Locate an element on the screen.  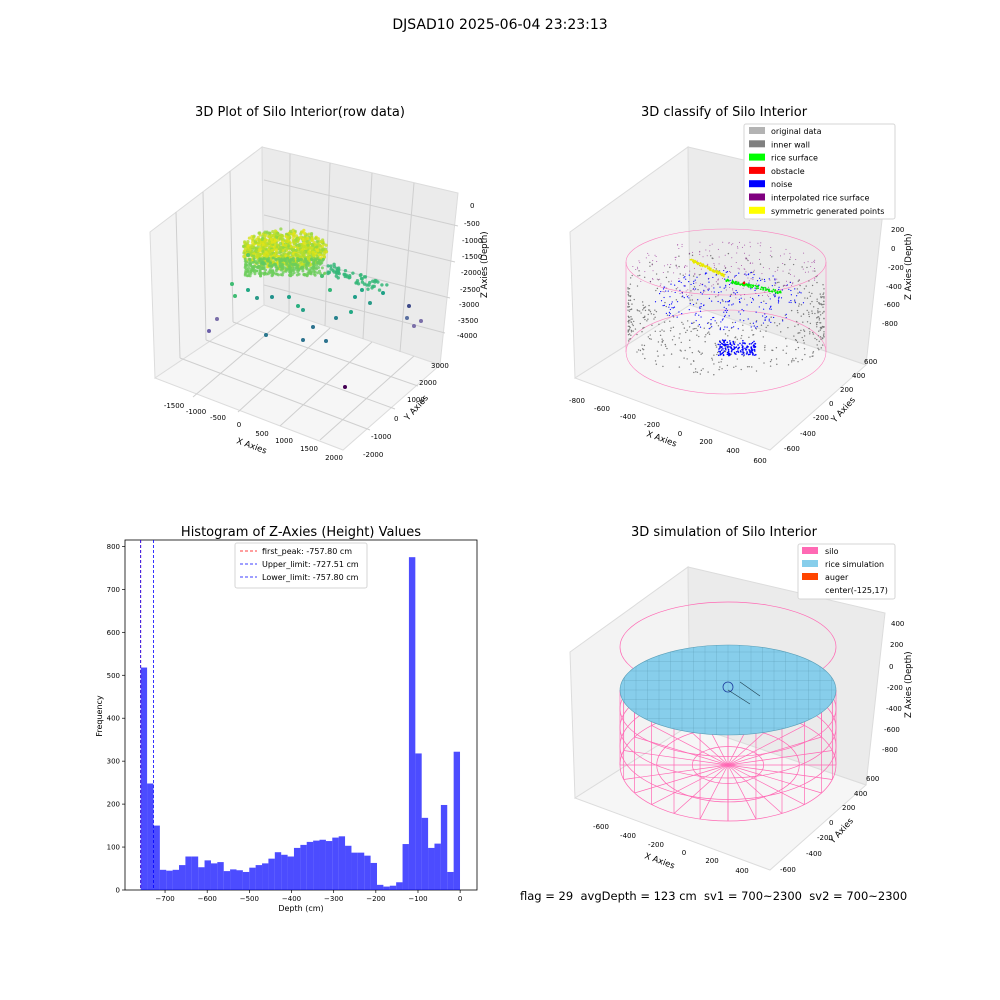
classify-legend-label: symmetric generated points is located at coordinates (827, 211).